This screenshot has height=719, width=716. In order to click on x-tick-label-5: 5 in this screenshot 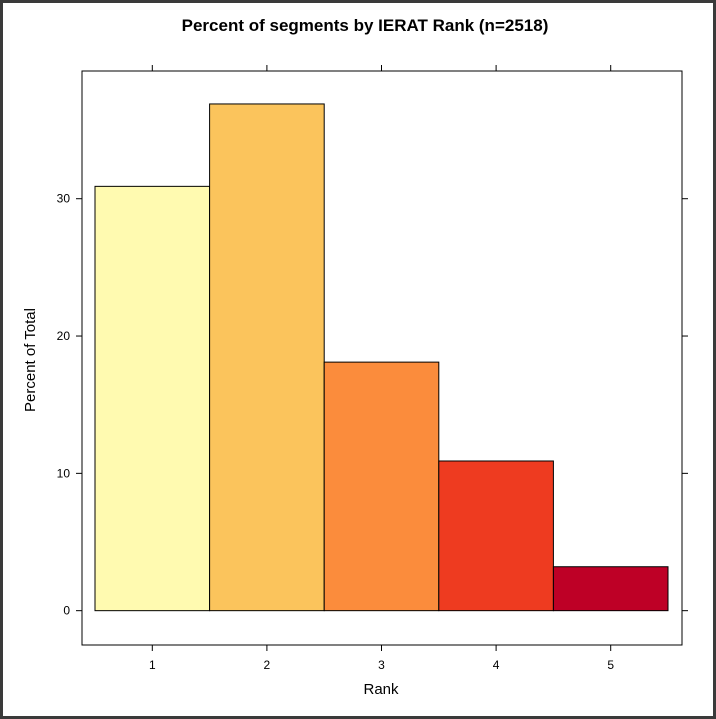, I will do `click(610, 665)`.